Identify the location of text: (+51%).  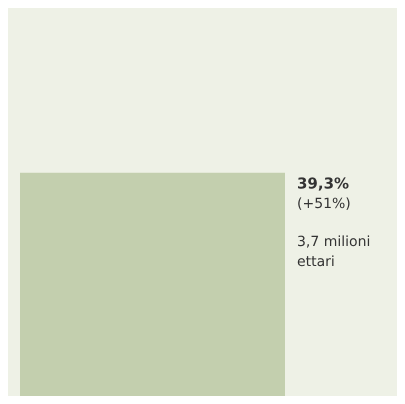
(324, 204).